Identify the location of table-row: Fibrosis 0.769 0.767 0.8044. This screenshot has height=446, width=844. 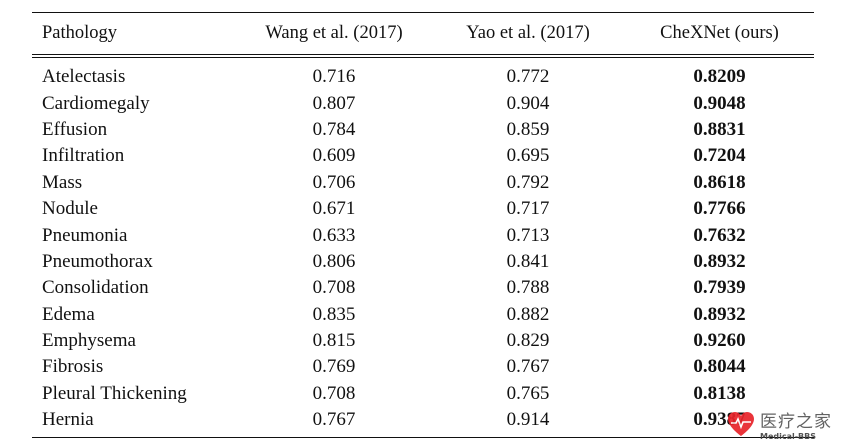
(423, 367).